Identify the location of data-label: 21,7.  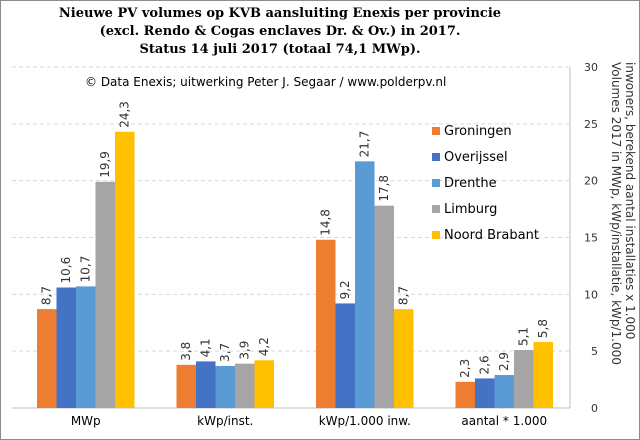
(365, 144).